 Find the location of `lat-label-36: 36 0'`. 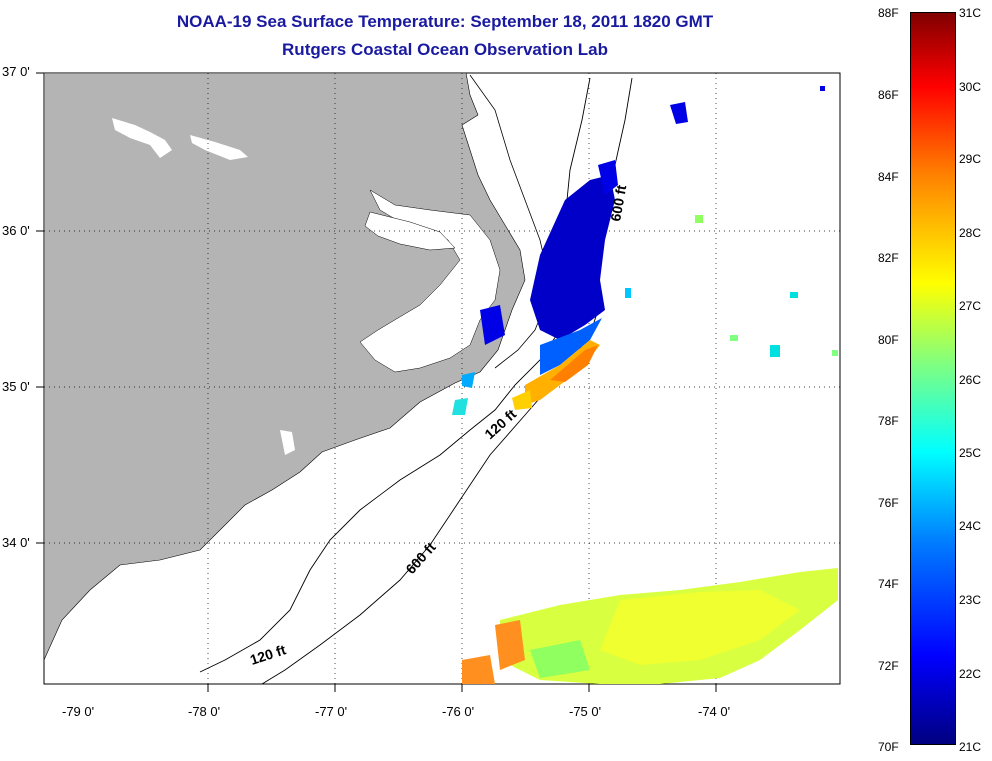

lat-label-36: 36 0' is located at coordinates (16, 230).